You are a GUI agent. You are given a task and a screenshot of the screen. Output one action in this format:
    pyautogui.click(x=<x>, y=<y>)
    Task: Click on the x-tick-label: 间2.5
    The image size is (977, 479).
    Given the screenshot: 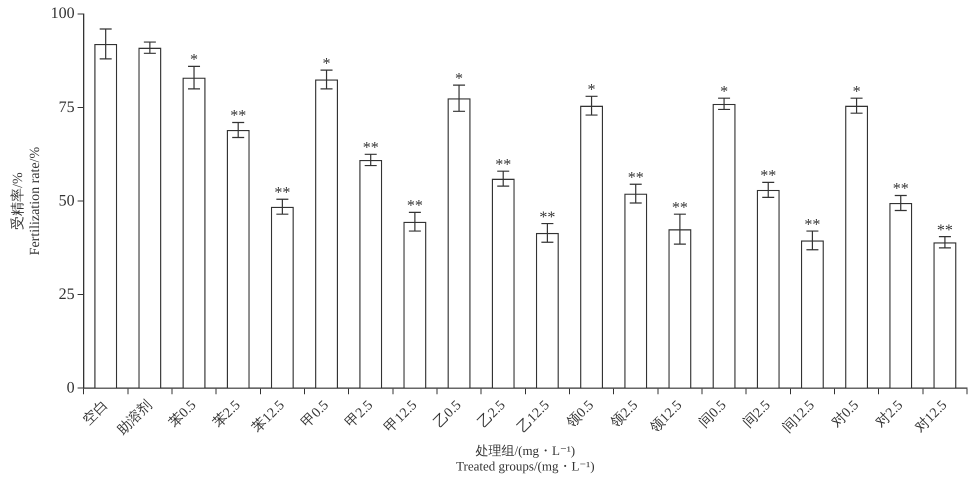 What is the action you would take?
    pyautogui.click(x=757, y=414)
    